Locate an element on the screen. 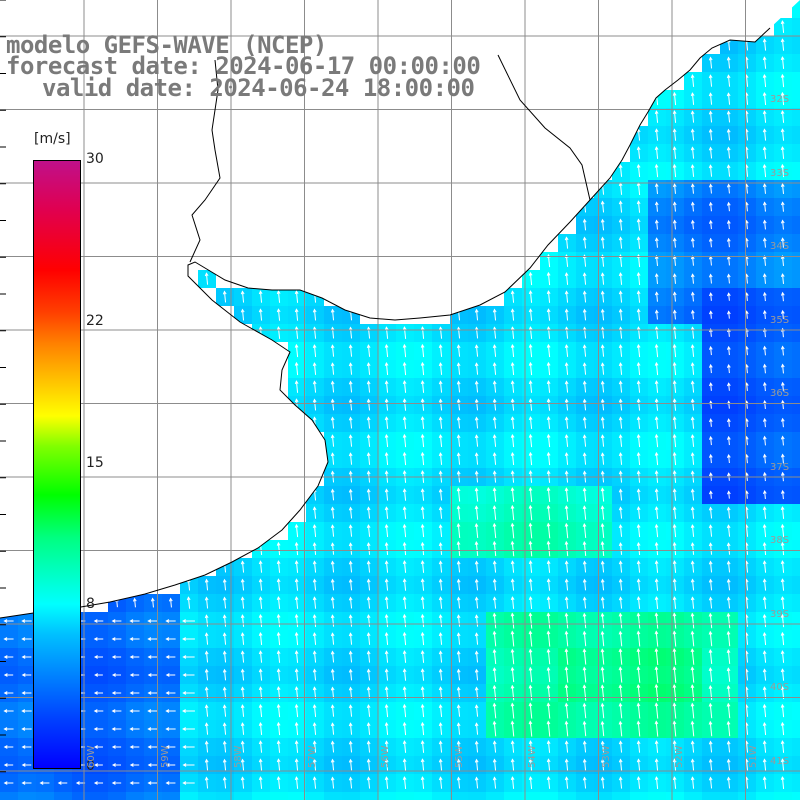 The width and height of the screenshot is (800, 800). latitude-label: 35S is located at coordinates (780, 320).